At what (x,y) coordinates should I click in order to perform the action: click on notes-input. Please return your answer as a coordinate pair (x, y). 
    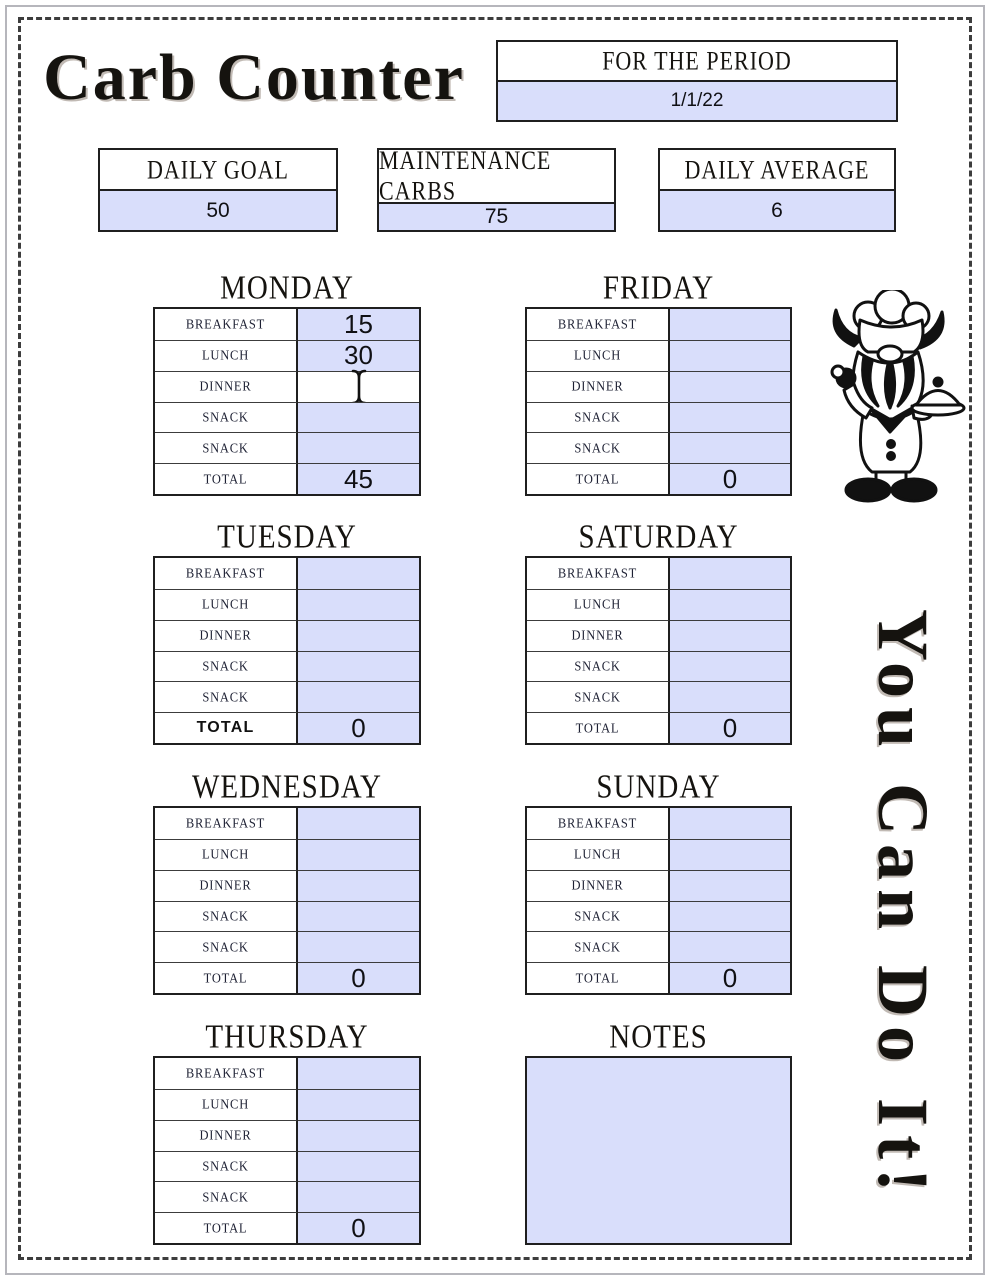
    Looking at the image, I should click on (658, 1150).